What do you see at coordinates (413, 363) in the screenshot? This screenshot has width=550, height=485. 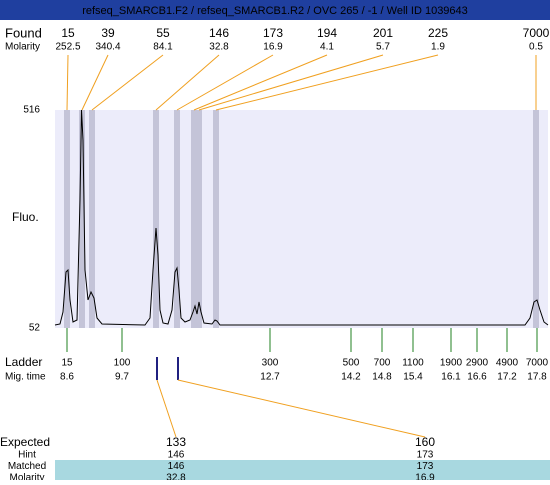 I see `ladder-size: 1100` at bounding box center [413, 363].